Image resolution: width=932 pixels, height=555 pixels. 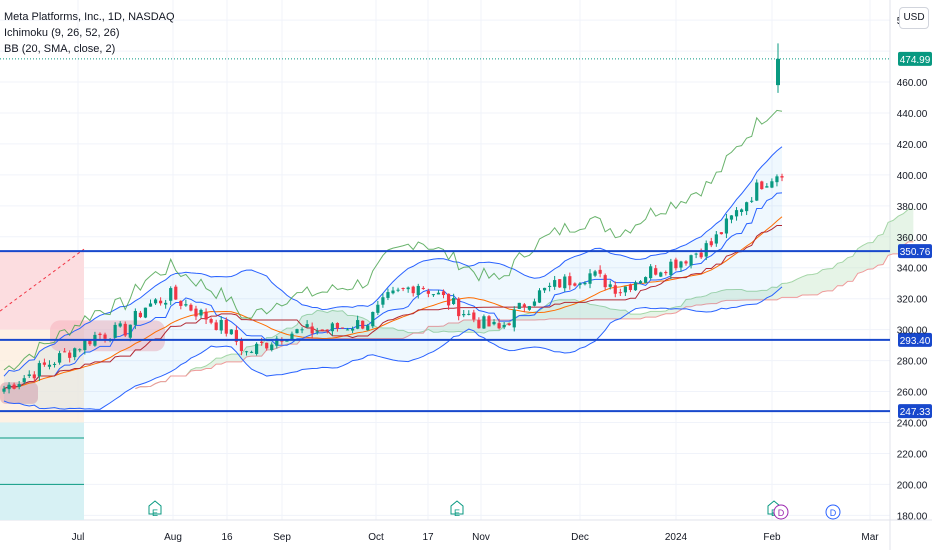 I want to click on ichimoku-legend: Ichimoku (9, 26, 52, 26), so click(x=62, y=33).